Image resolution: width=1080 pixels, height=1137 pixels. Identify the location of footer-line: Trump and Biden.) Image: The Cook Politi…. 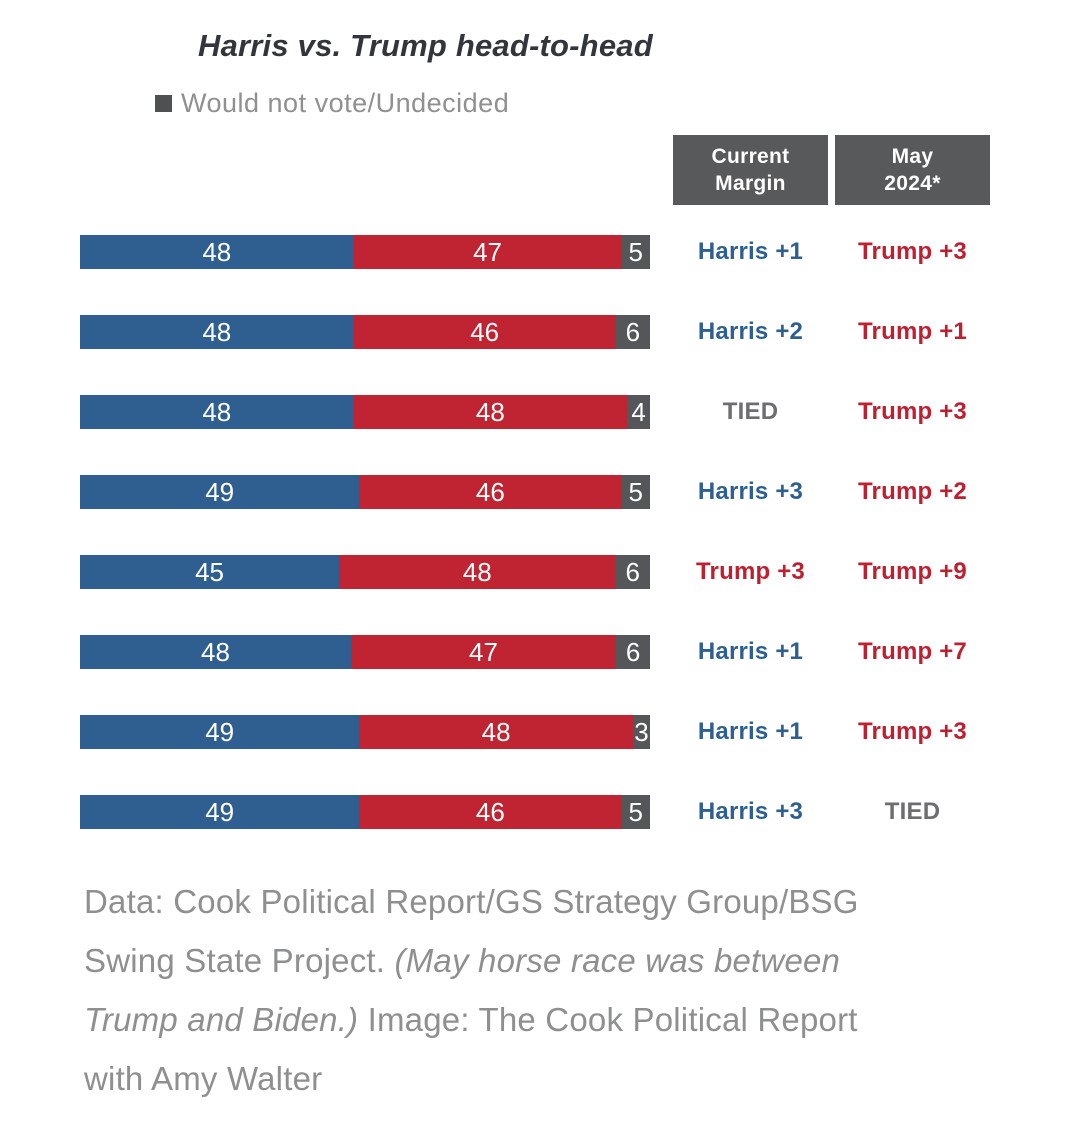
(564, 1019).